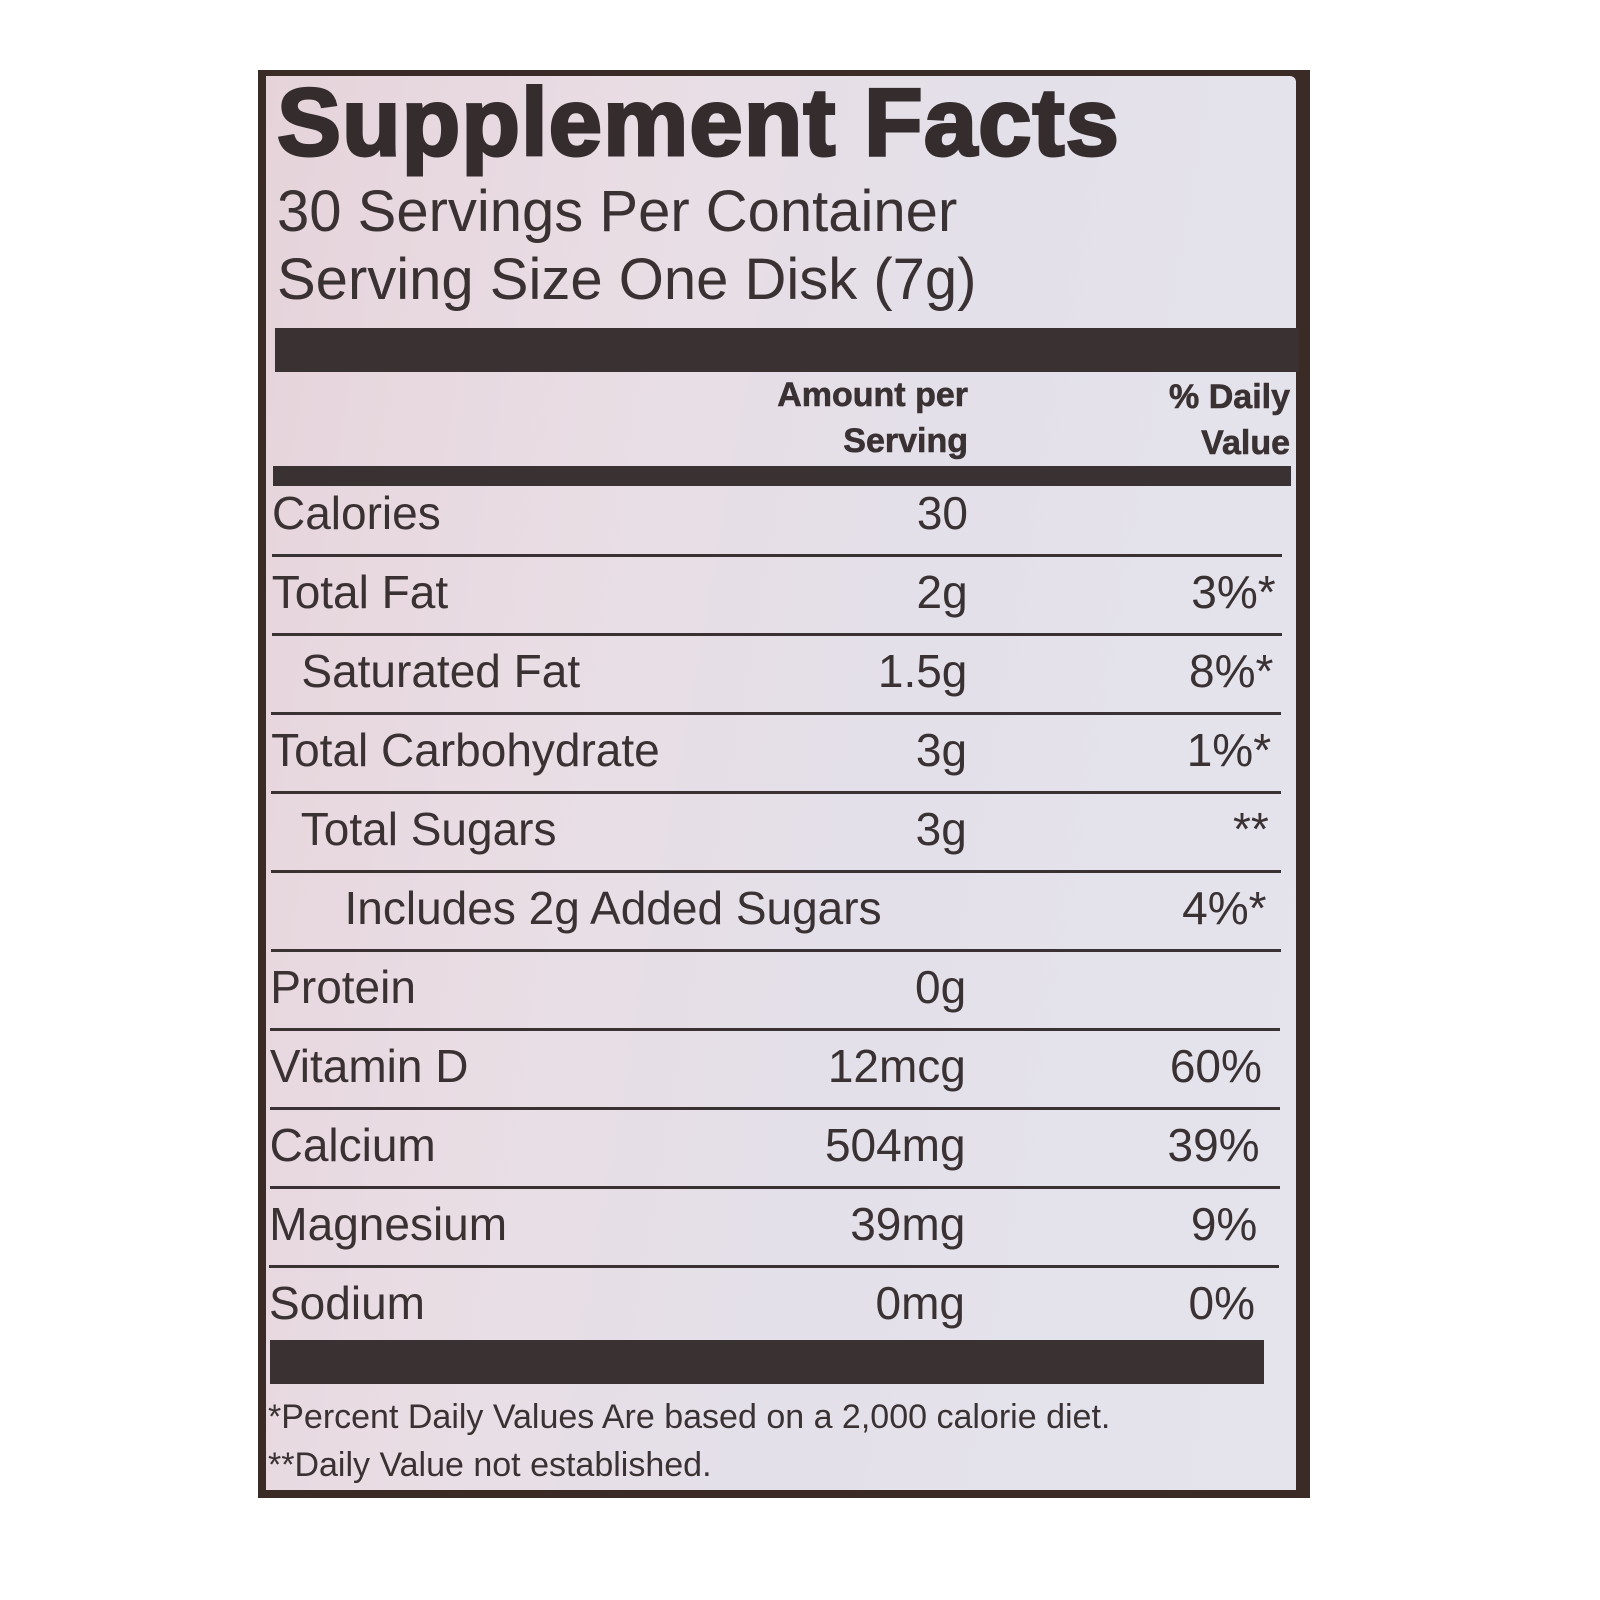 Image resolution: width=1600 pixels, height=1600 pixels. Describe the element at coordinates (356, 513) in the screenshot. I see `nutrient-name: Calories` at that location.